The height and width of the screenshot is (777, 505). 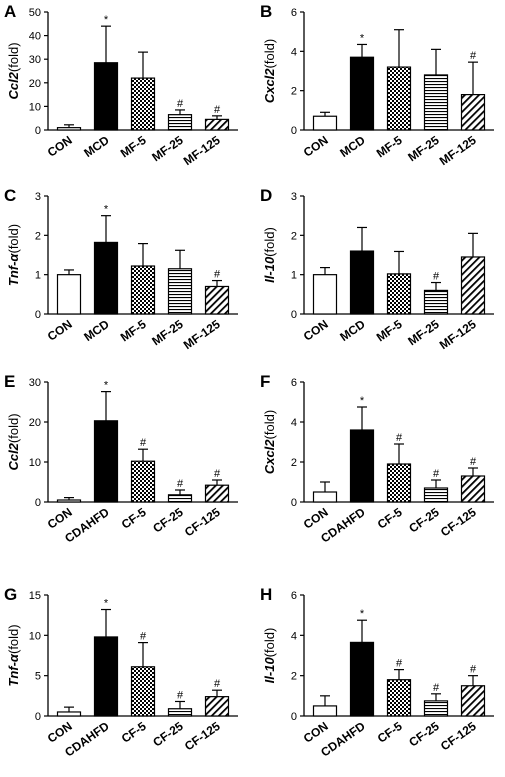 I want to click on y-tick-label: 30, so click(x=35, y=383).